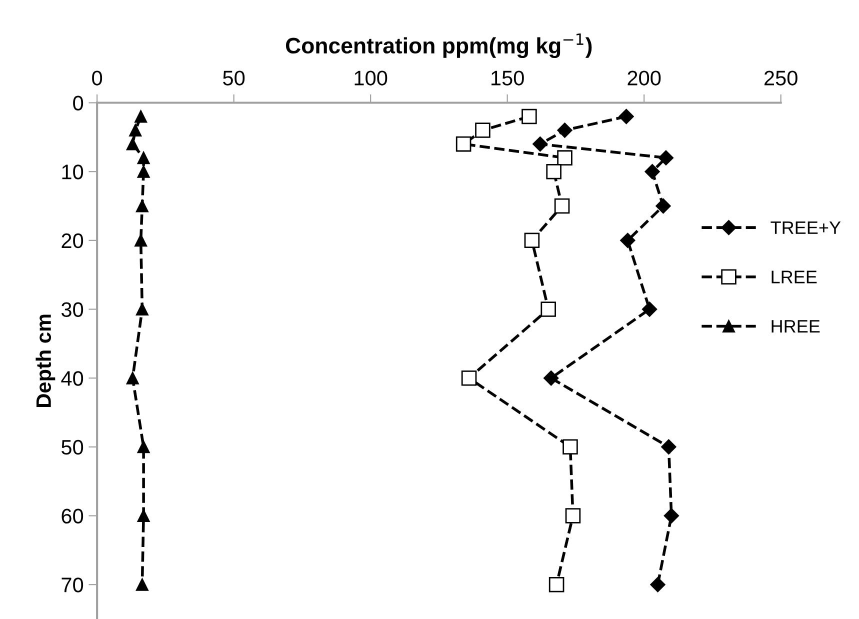 The height and width of the screenshot is (619, 859). What do you see at coordinates (78, 103) in the screenshot?
I see `y-tick-label: 0` at bounding box center [78, 103].